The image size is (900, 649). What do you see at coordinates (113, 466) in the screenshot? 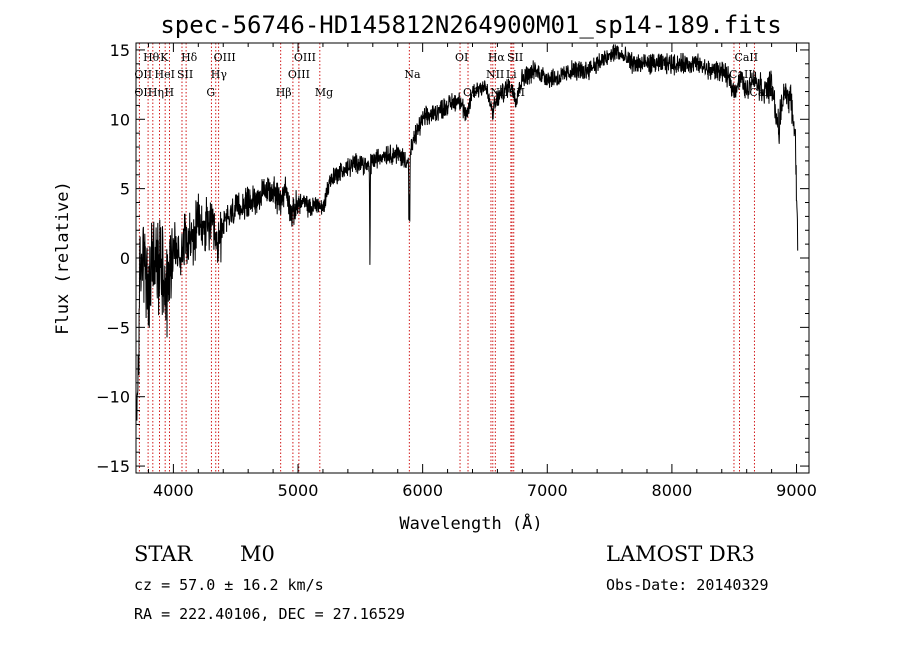
I see `y-tick-label: −15` at bounding box center [113, 466].